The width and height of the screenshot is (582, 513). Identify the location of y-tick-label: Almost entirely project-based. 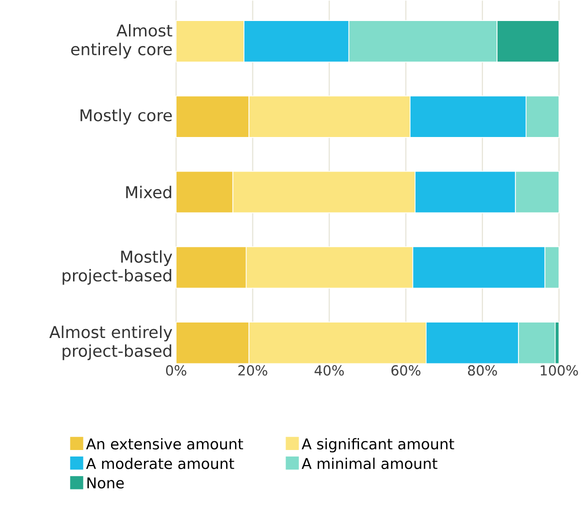
(110, 343).